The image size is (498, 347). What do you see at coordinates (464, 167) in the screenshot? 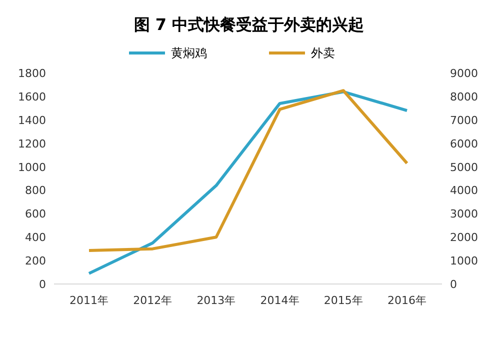
I see `y2-tick-label: 5000` at bounding box center [464, 167].